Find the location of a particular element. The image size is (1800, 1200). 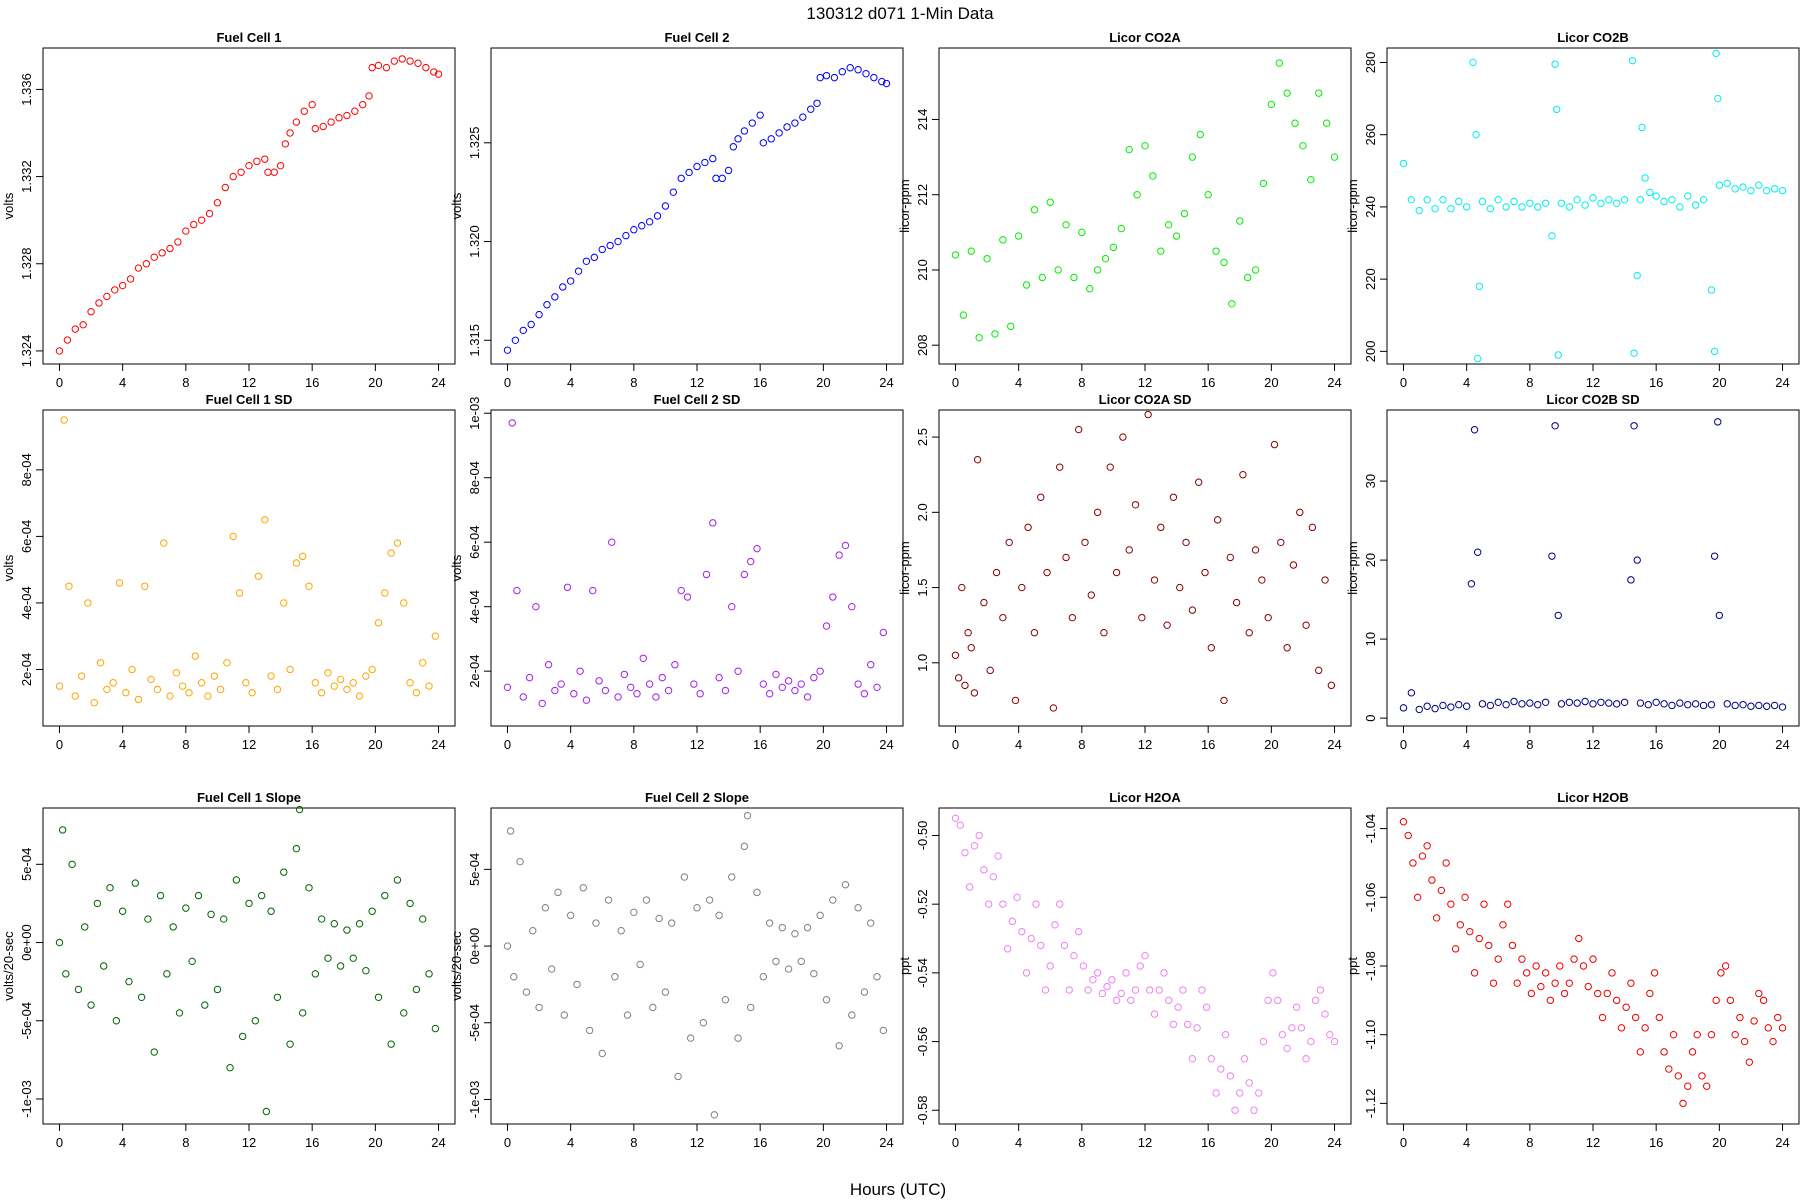

x-tick-label: 24 is located at coordinates (438, 382).